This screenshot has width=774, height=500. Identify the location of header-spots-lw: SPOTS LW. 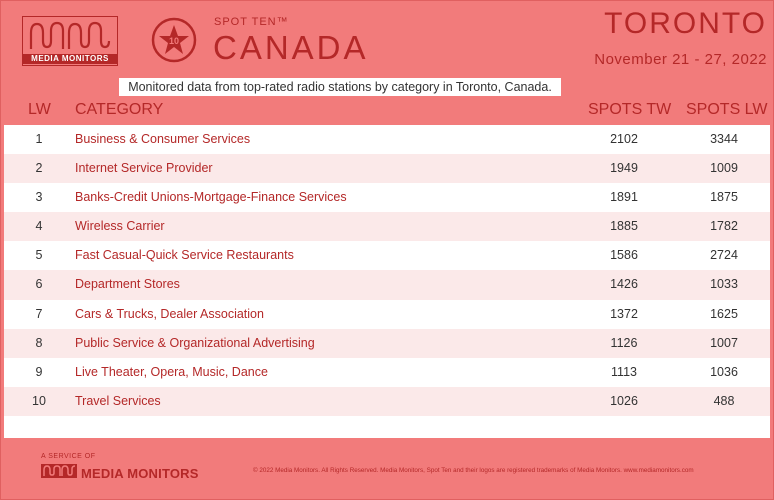
(727, 109).